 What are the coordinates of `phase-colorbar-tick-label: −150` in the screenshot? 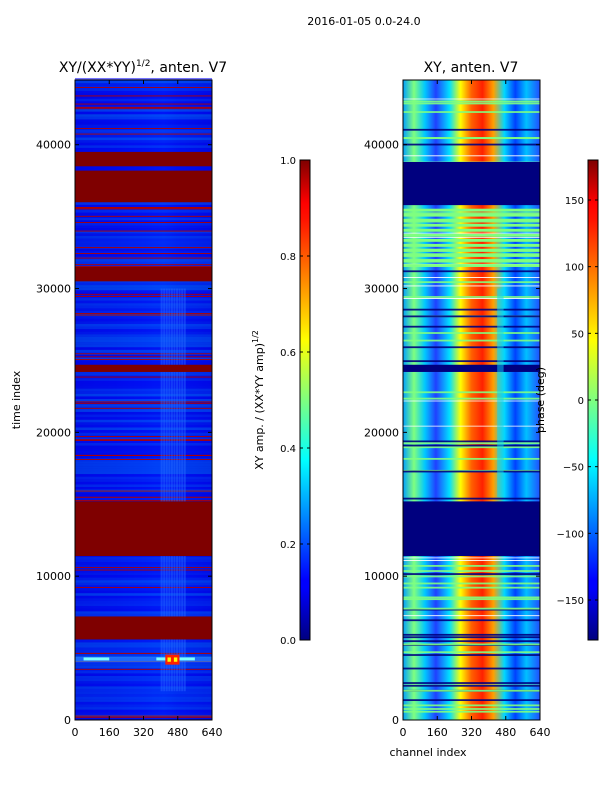 It's located at (570, 601).